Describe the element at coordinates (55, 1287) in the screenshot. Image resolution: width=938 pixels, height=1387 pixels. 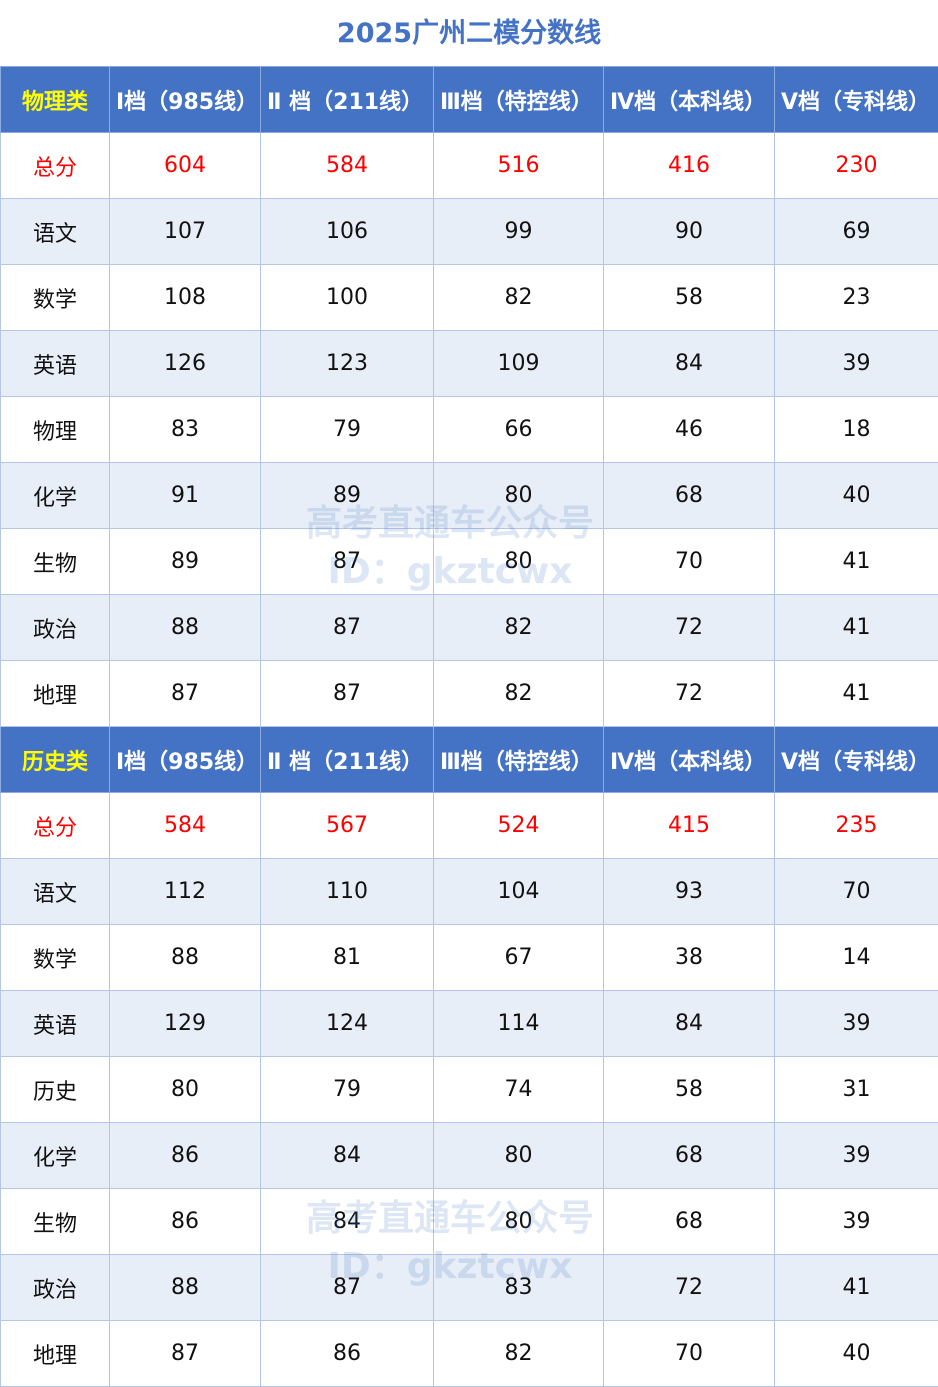
I see `subject-cell: 政治` at that location.